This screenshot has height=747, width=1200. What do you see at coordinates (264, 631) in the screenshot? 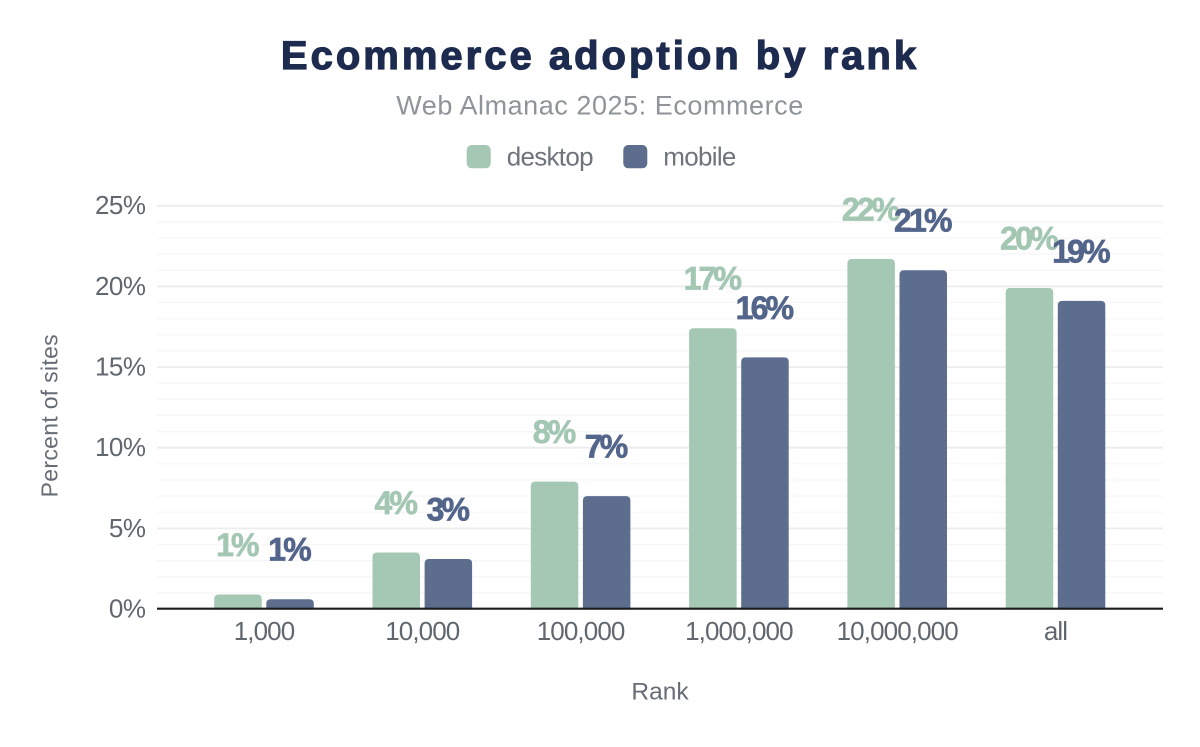
I see `svg-text: 1,000` at bounding box center [264, 631].